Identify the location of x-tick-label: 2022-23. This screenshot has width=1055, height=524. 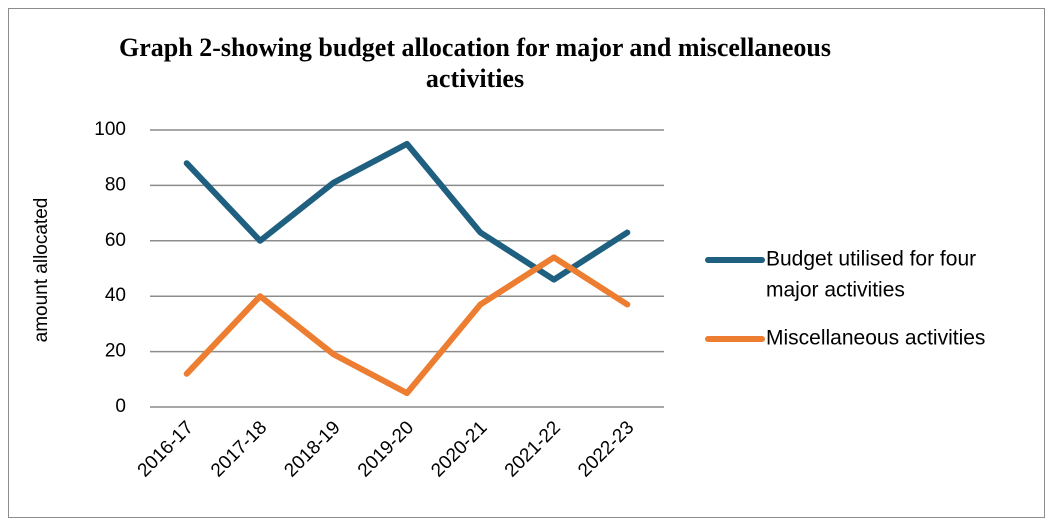
(606, 449).